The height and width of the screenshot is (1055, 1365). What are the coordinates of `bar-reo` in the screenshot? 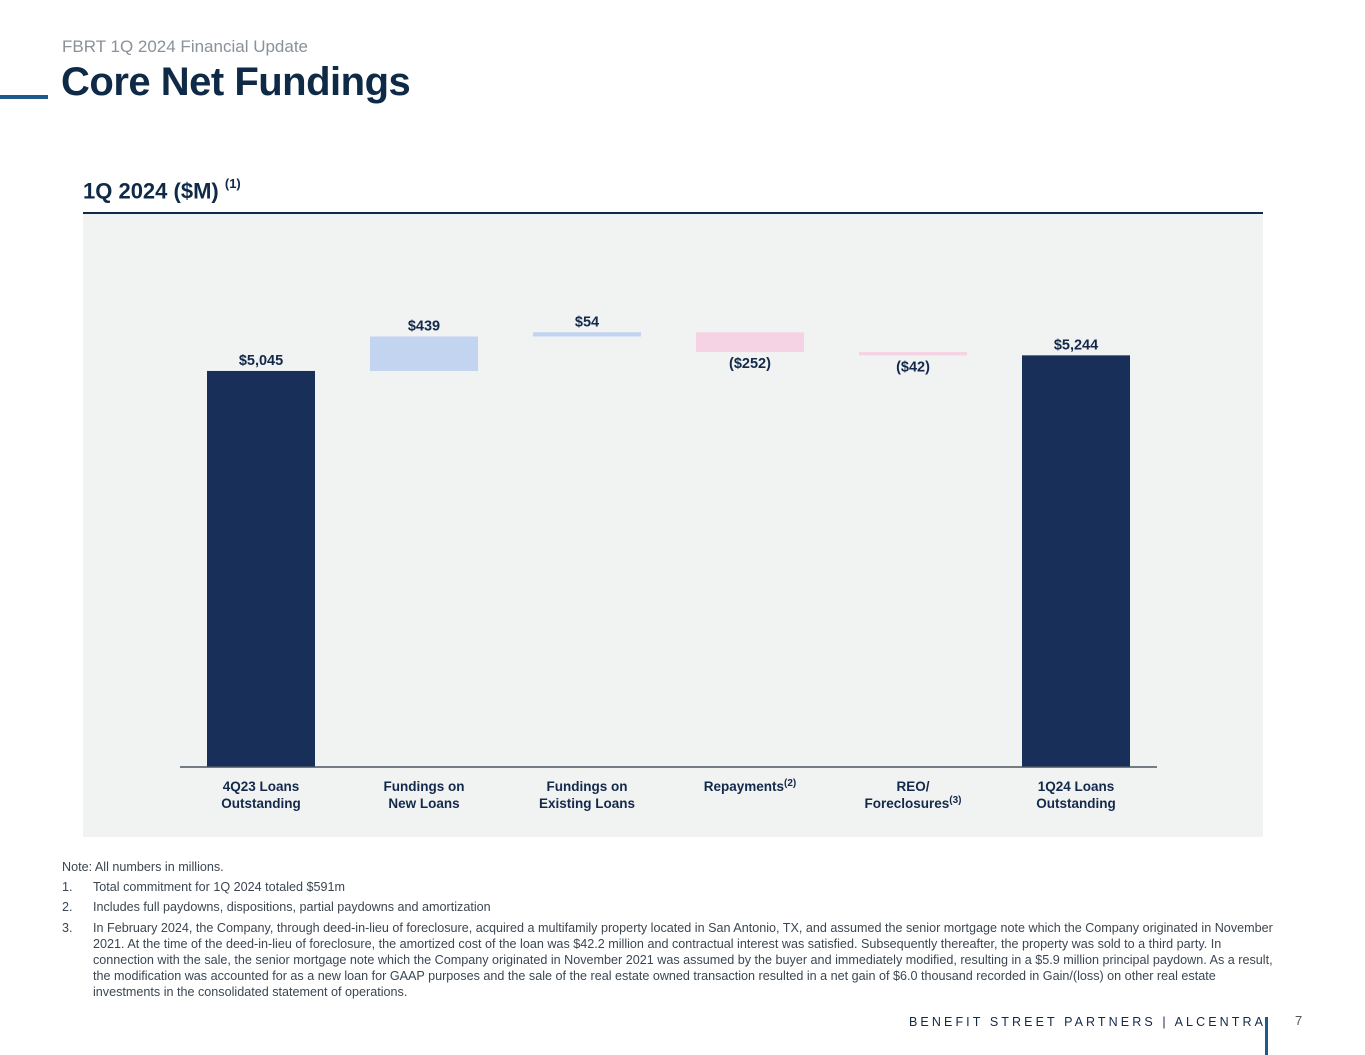 It's located at (913, 354).